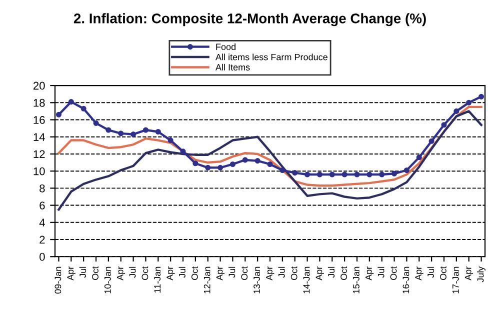  What do you see at coordinates (58, 280) in the screenshot?
I see `x-tick-label: 09-Jan` at bounding box center [58, 280].